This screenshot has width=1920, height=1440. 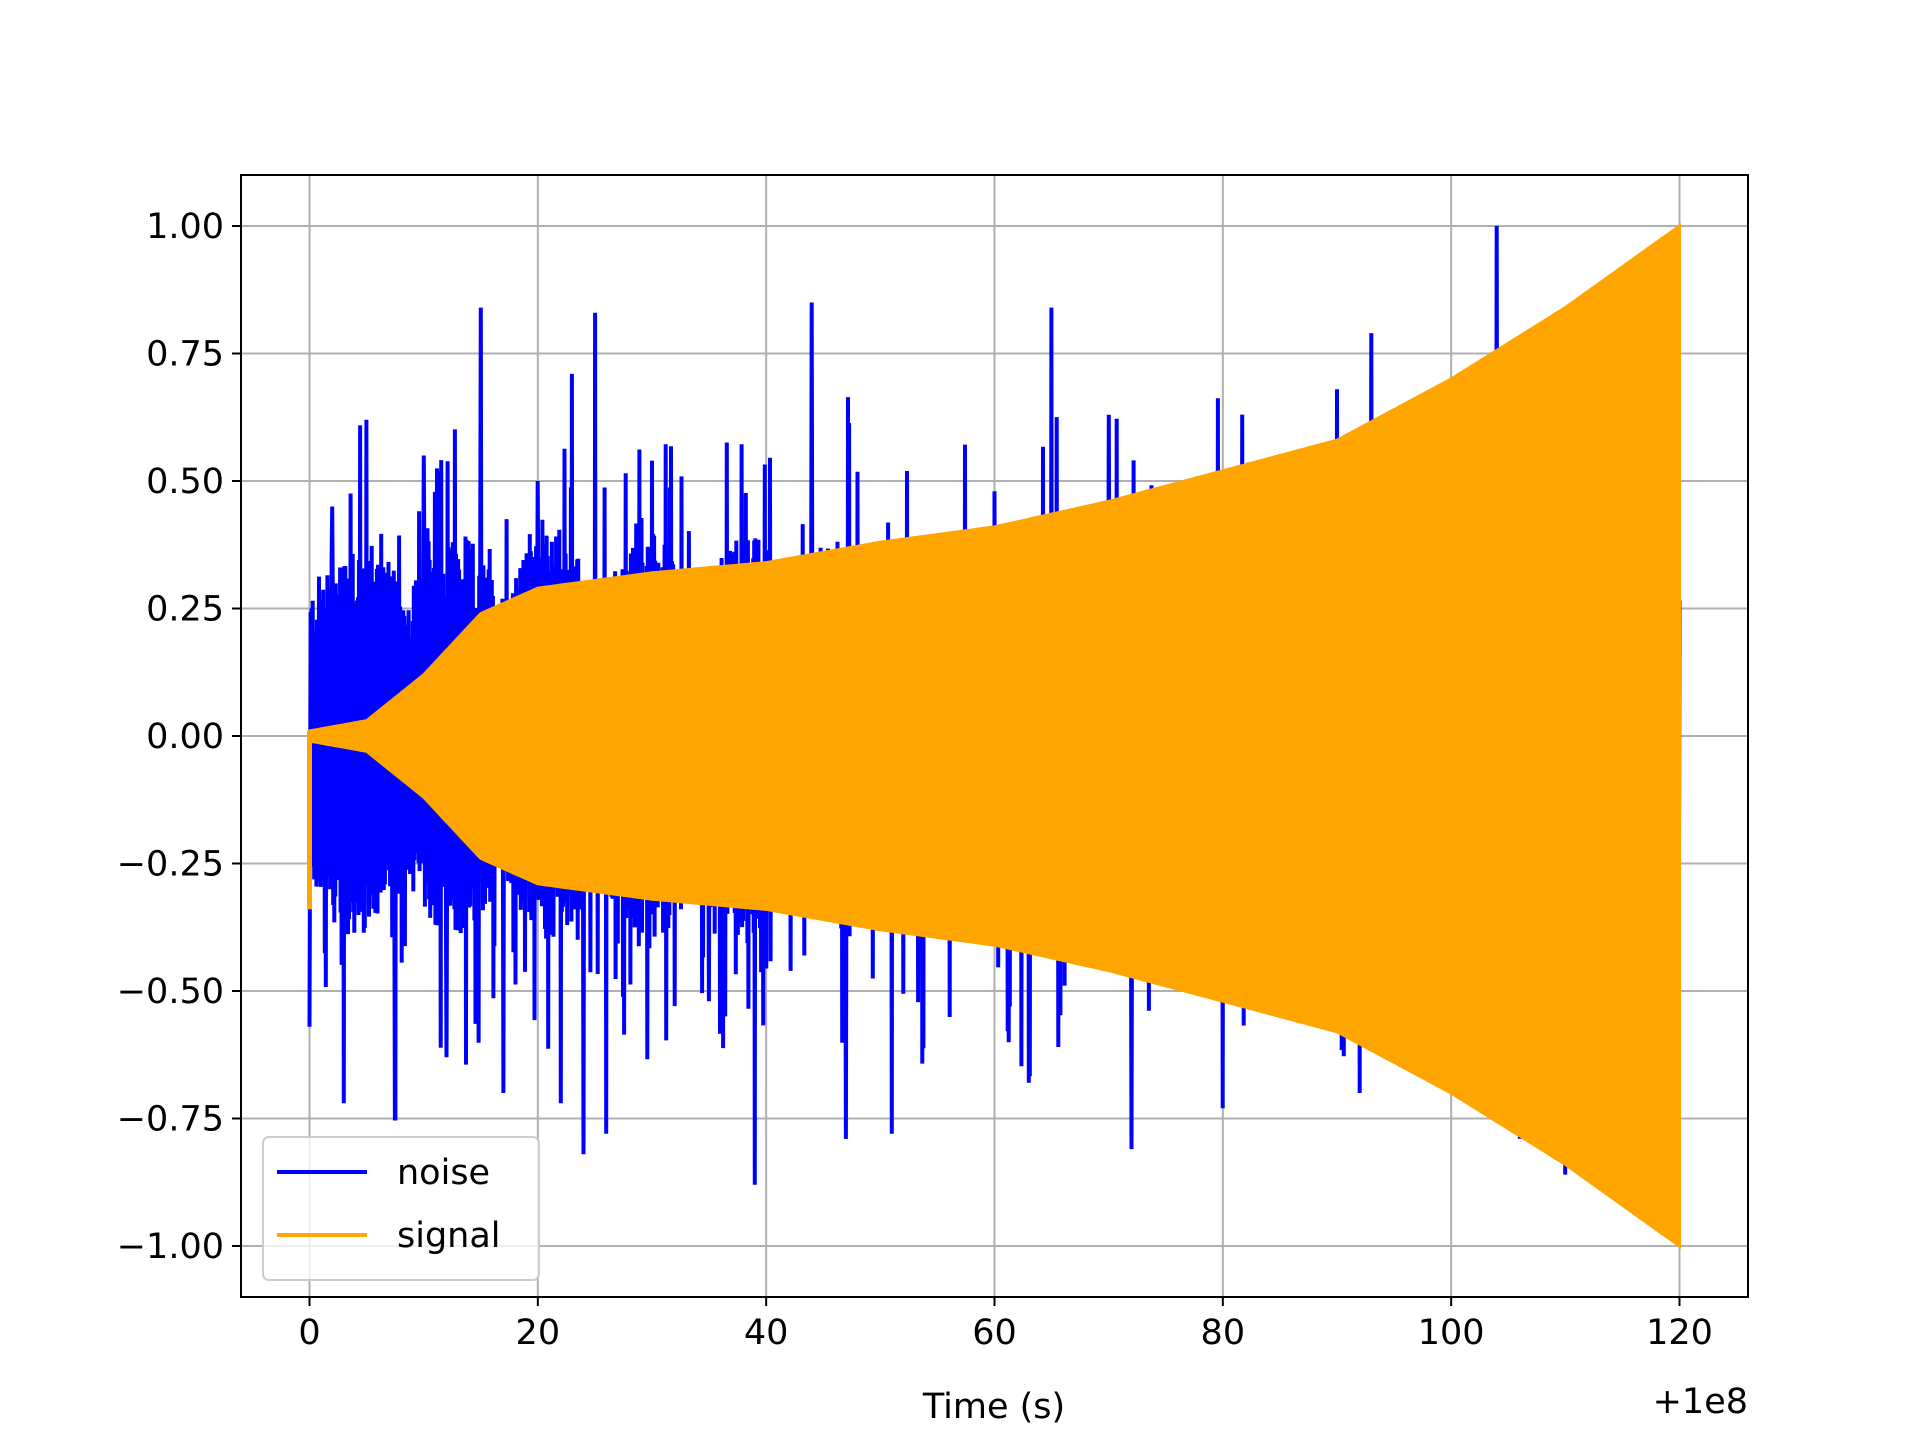 I want to click on legend: noise signal, so click(x=401, y=1208).